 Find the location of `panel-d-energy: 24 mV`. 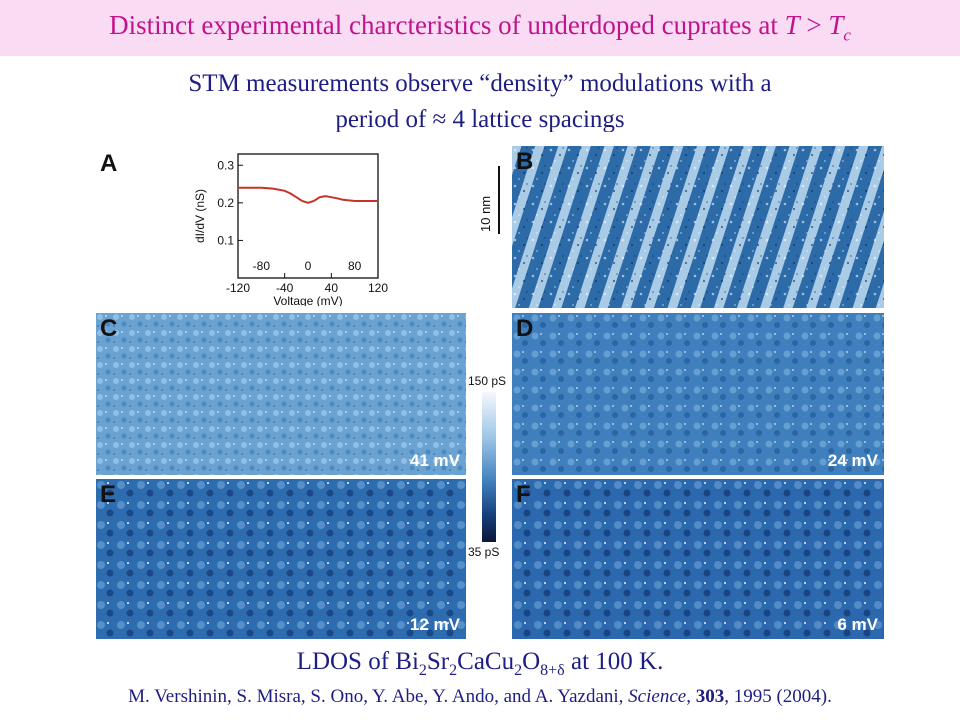

panel-d-energy: 24 mV is located at coordinates (852, 460).